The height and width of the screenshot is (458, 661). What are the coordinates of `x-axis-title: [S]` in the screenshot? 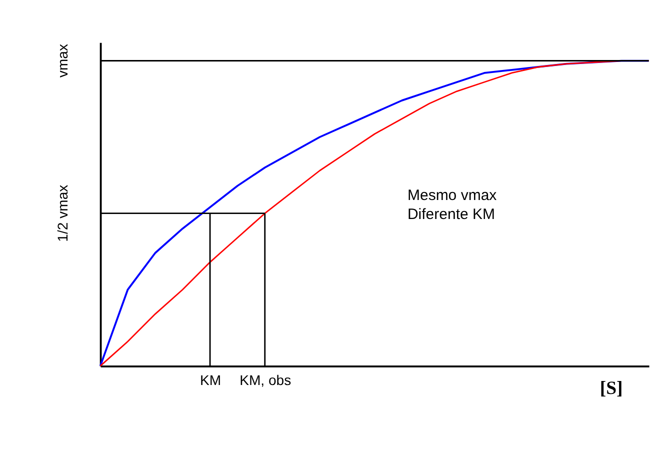 It's located at (611, 389).